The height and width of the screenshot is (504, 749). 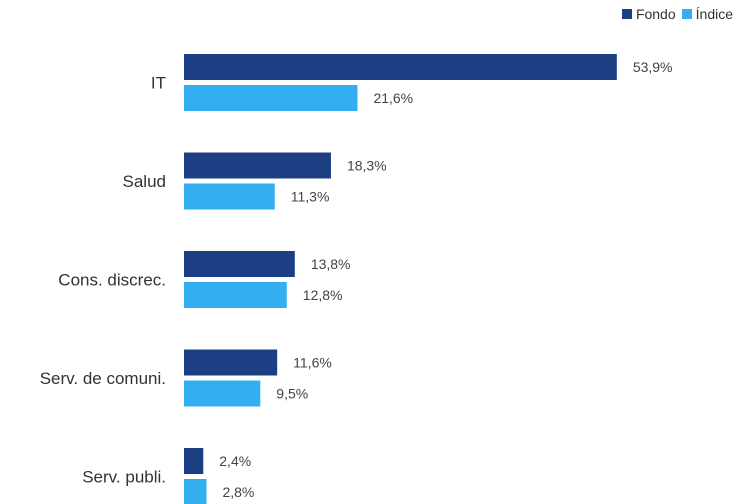 I want to click on data-label-indice-cons-discrec: 12,8%, so click(x=323, y=295).